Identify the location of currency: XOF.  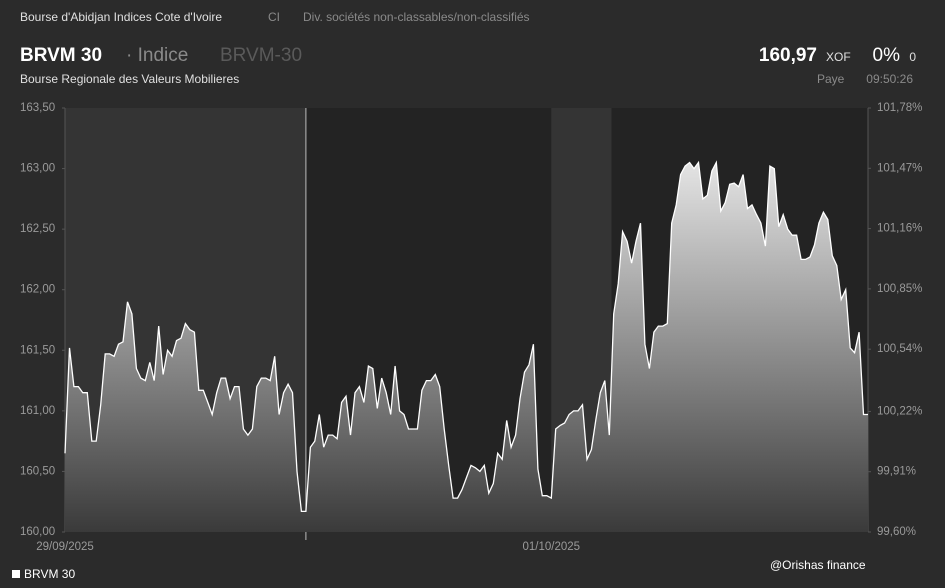
(838, 57).